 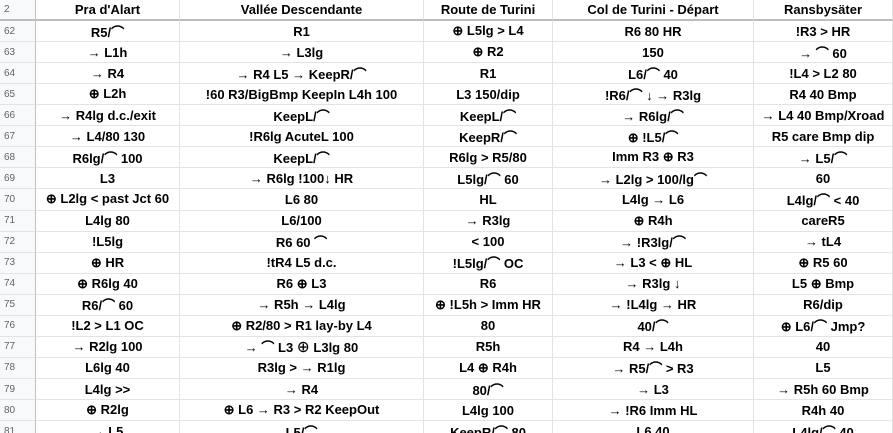 I want to click on cell: → L3 < ⊕ HL, so click(x=653, y=263).